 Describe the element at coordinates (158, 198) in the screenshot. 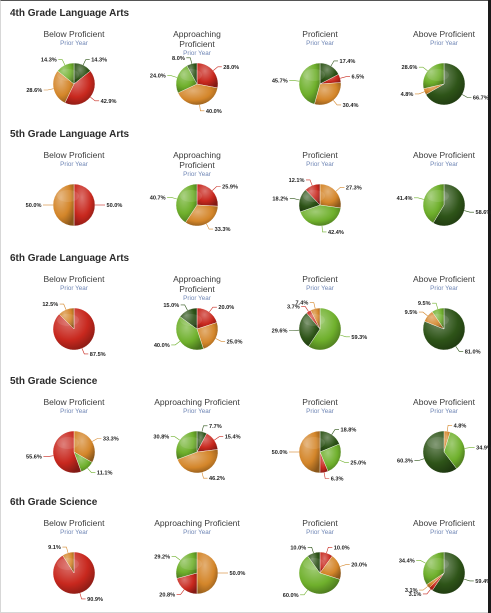

I see `pie-data-label: 40.7%` at that location.